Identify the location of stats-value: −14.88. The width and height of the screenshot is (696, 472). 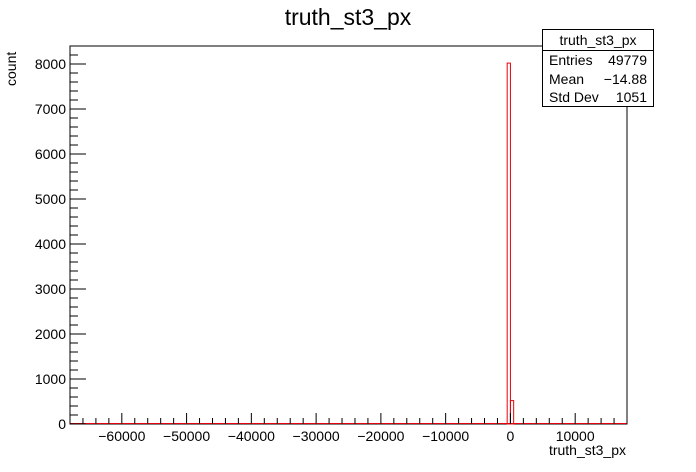
(625, 78).